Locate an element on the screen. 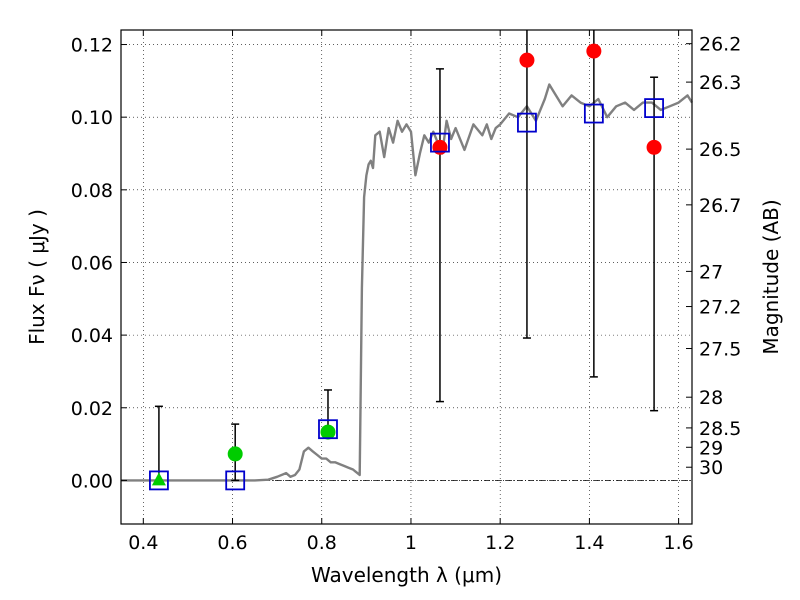 This screenshot has height=600, width=800. x-tick-label: 1.4 is located at coordinates (589, 543).